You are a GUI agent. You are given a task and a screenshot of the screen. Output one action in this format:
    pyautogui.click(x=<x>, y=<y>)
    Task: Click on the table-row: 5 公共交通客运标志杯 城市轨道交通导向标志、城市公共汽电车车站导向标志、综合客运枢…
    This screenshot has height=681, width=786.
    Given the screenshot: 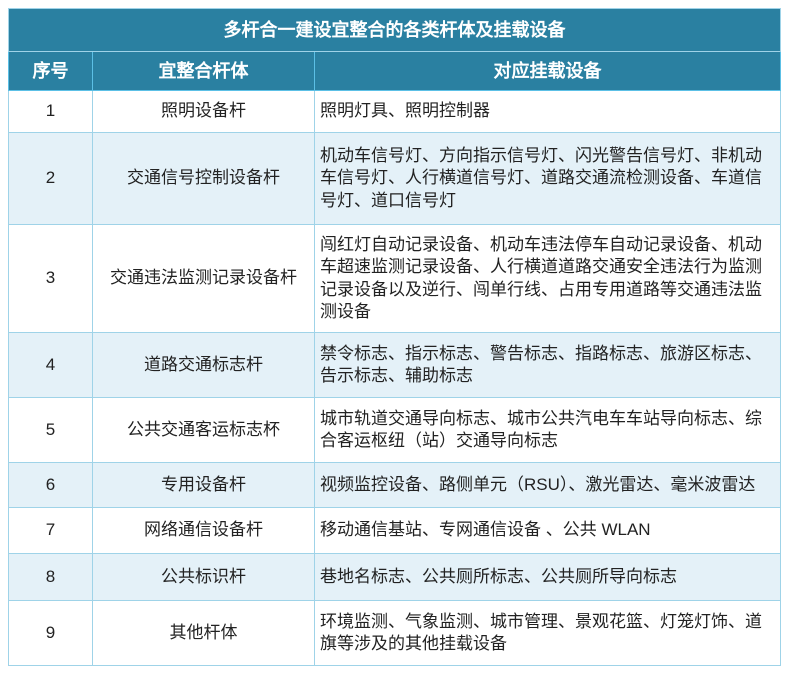 What is the action you would take?
    pyautogui.click(x=394, y=430)
    